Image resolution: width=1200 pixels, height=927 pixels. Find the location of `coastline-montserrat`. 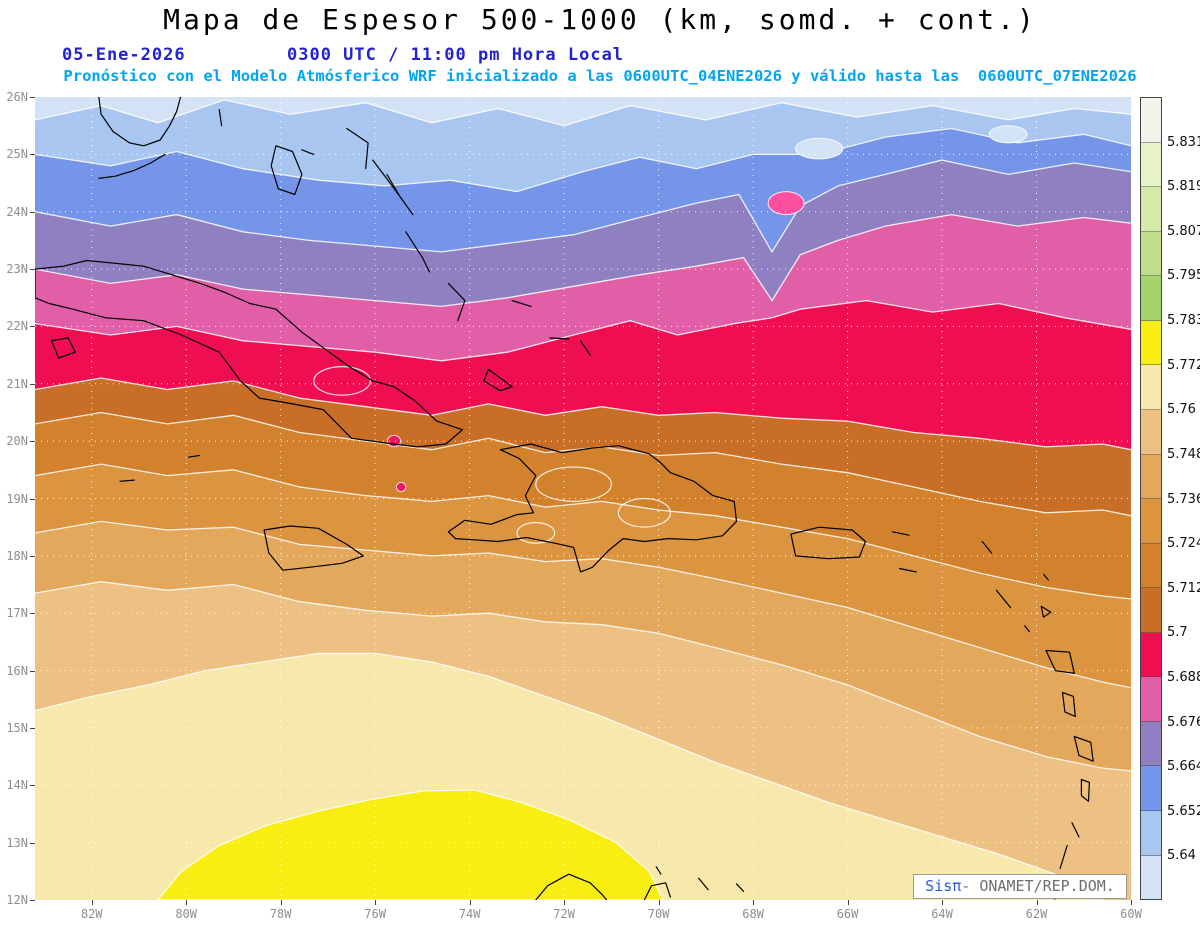

coastline-montserrat is located at coordinates (1027, 629).